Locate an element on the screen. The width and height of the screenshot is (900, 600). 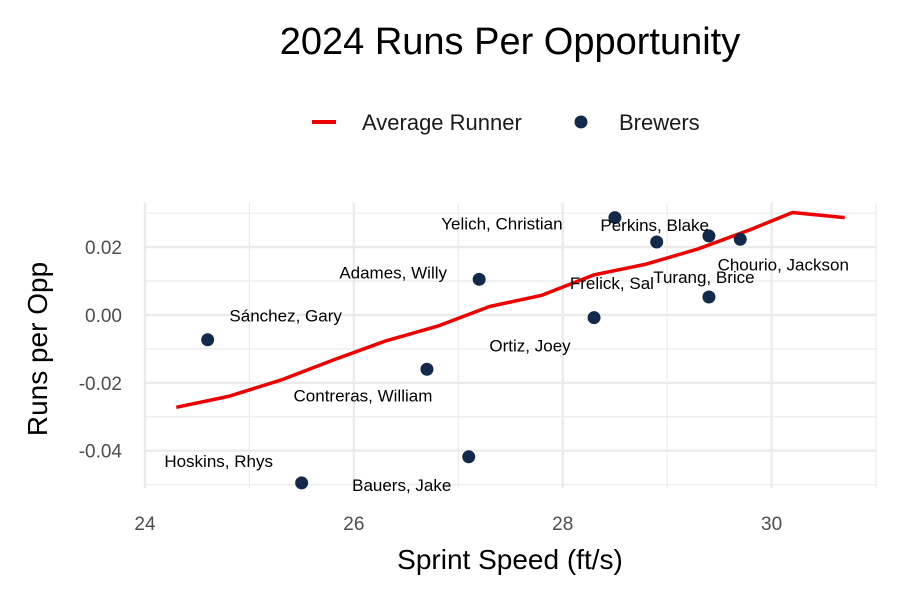
y-tick-label: -0.04 is located at coordinates (101, 452).